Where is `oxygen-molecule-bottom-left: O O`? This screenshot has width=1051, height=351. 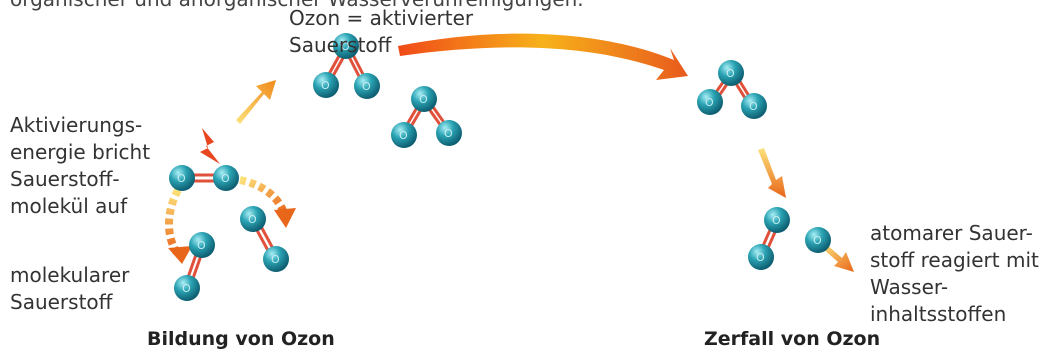 oxygen-molecule-bottom-left: O O is located at coordinates (194, 266).